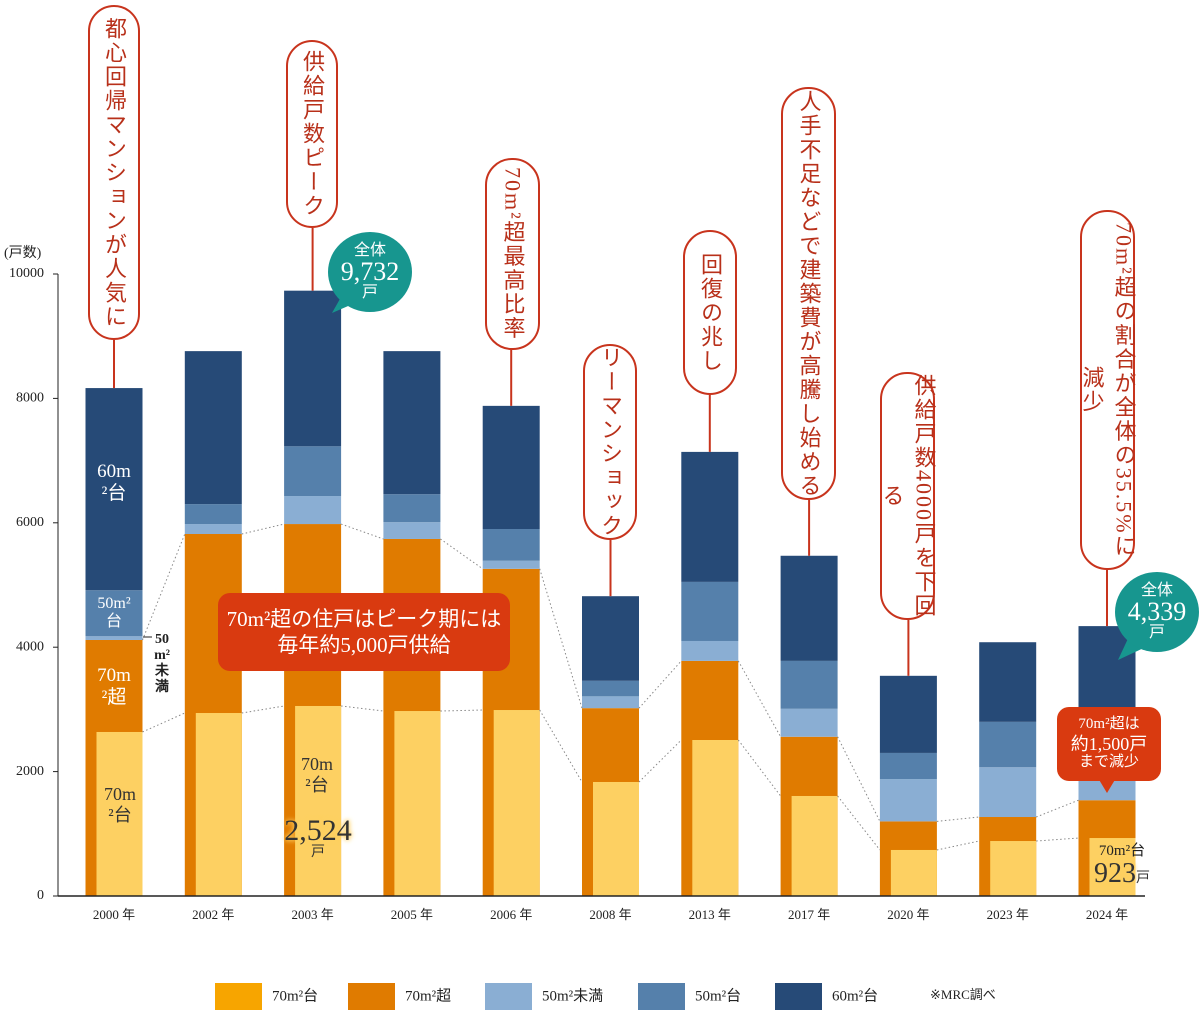  I want to click on y-tick-label: 6000, so click(30, 522).